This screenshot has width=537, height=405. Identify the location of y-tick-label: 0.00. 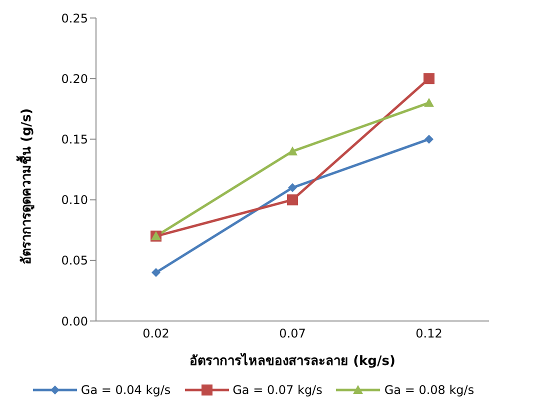
(74, 321).